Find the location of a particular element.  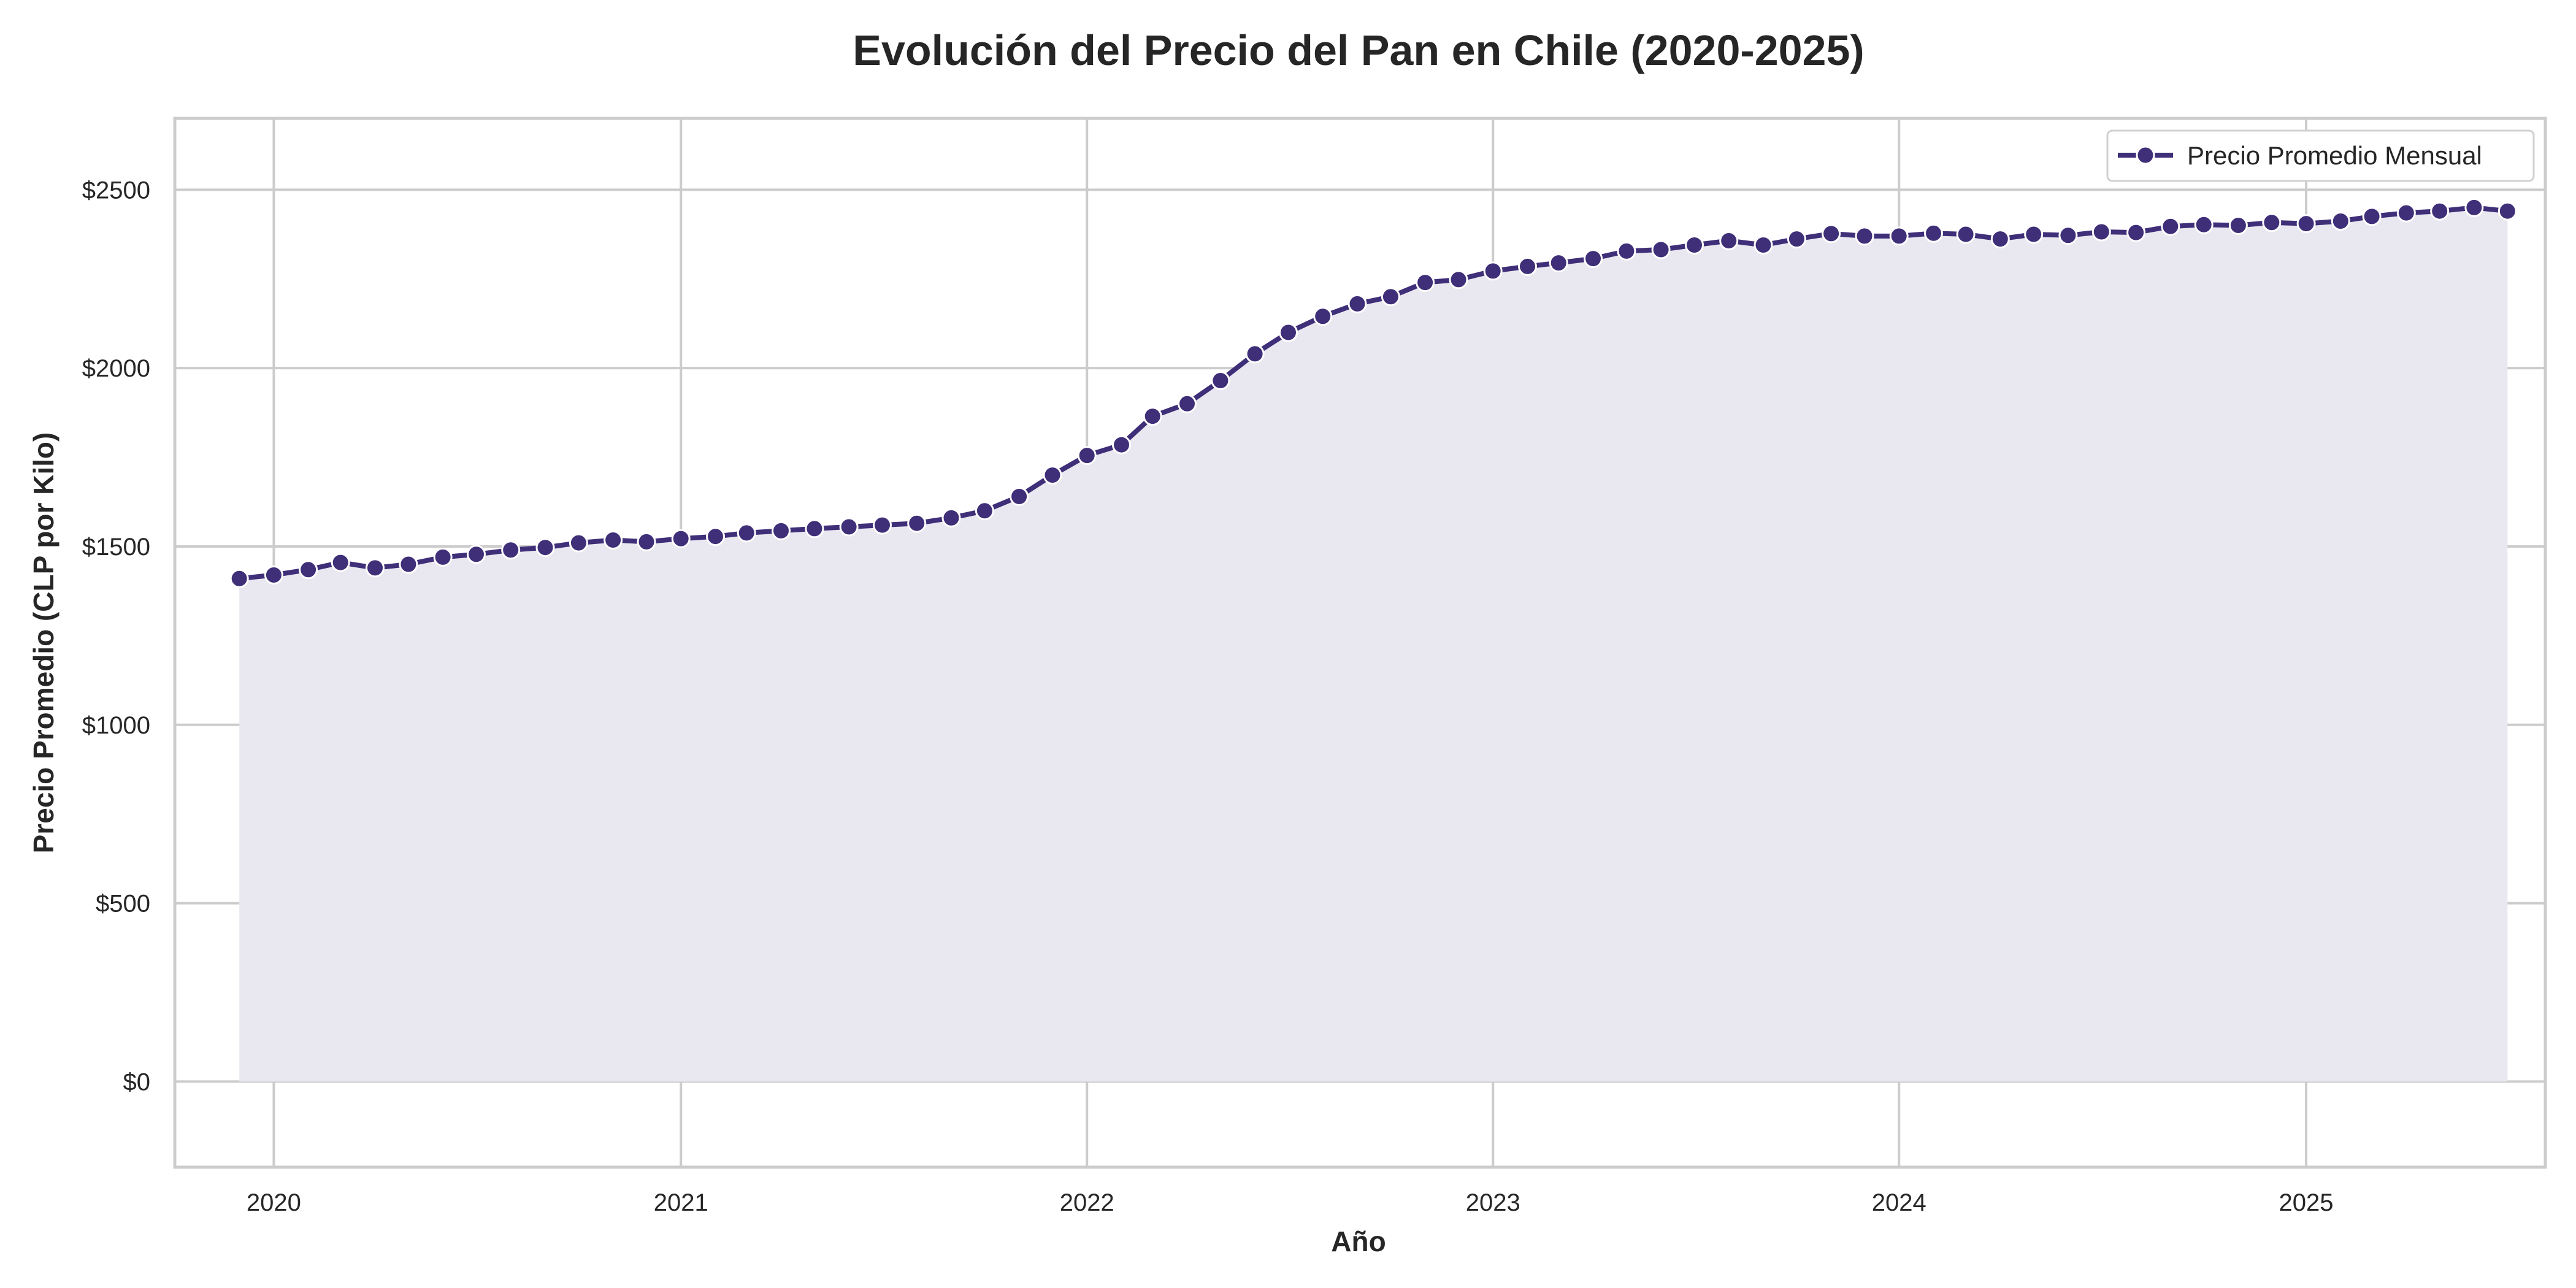

x-tick-label: 2020 is located at coordinates (274, 1202).